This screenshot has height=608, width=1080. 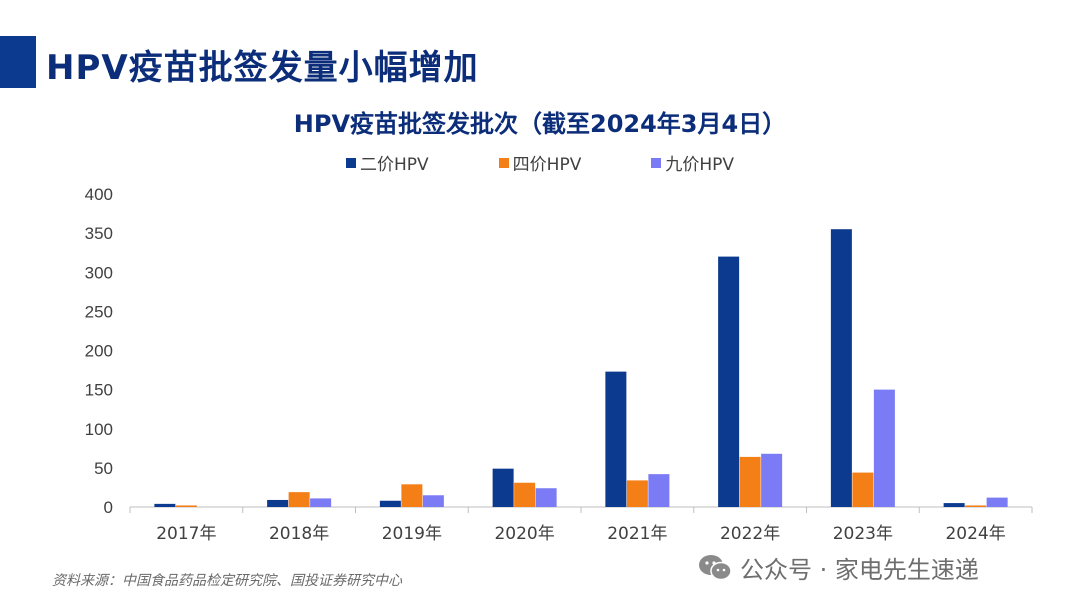 I want to click on wechat-icon, so click(x=715, y=568).